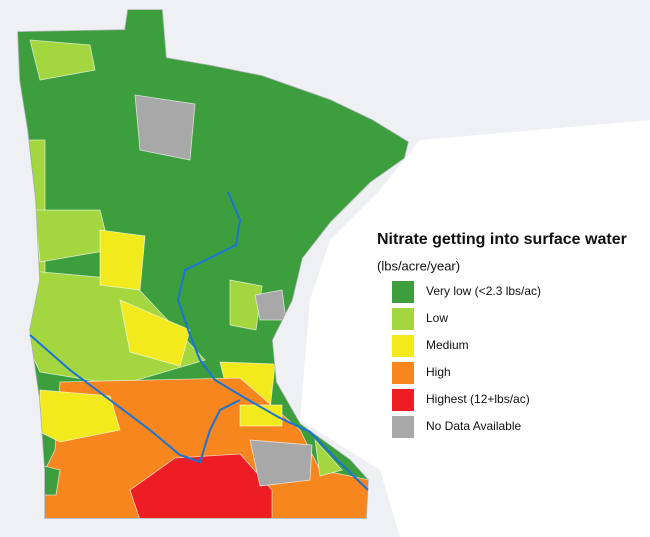  What do you see at coordinates (437, 318) in the screenshot?
I see `legend-label: Low` at bounding box center [437, 318].